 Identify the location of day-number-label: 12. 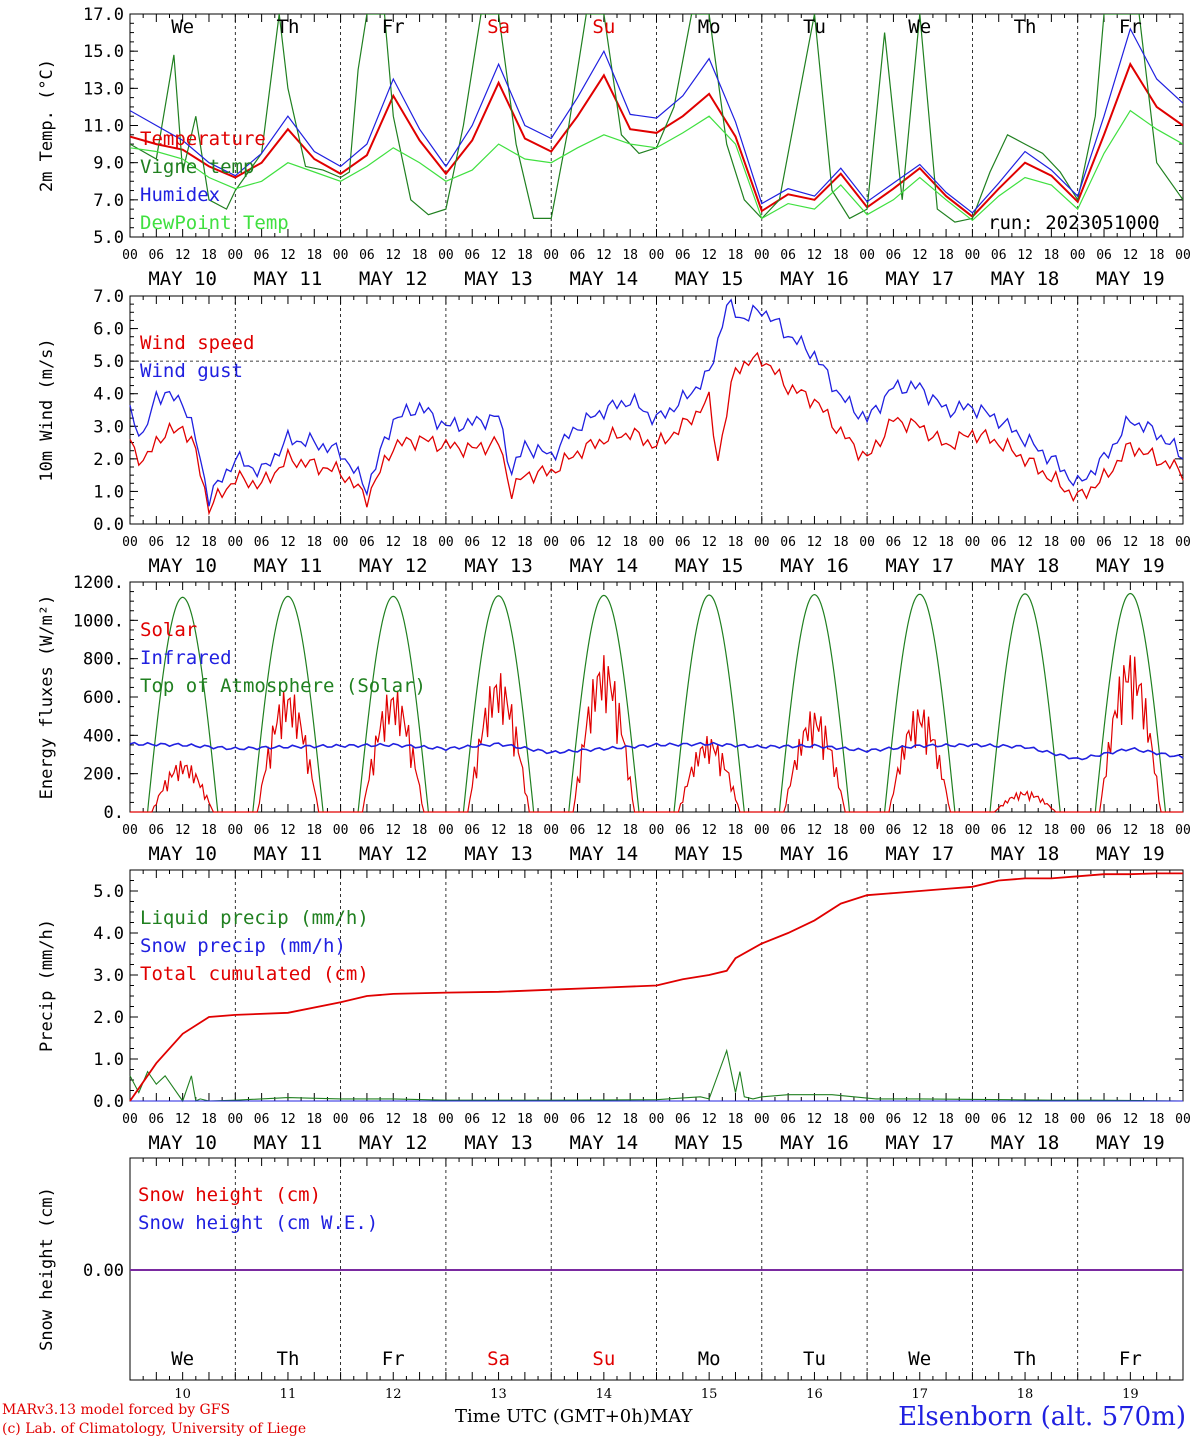
(393, 1394).